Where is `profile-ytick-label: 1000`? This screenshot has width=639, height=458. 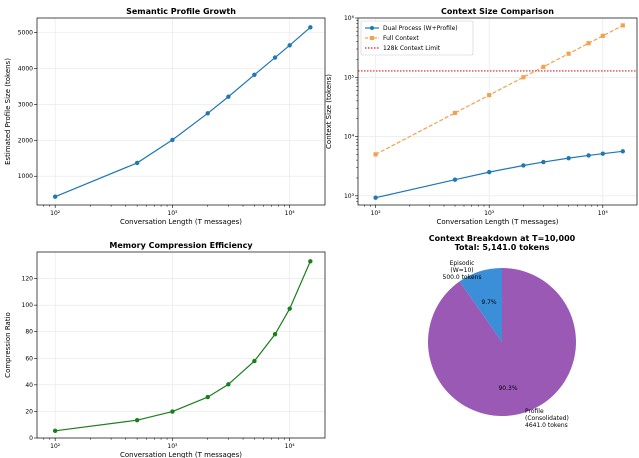 profile-ytick-label: 1000 is located at coordinates (25, 176).